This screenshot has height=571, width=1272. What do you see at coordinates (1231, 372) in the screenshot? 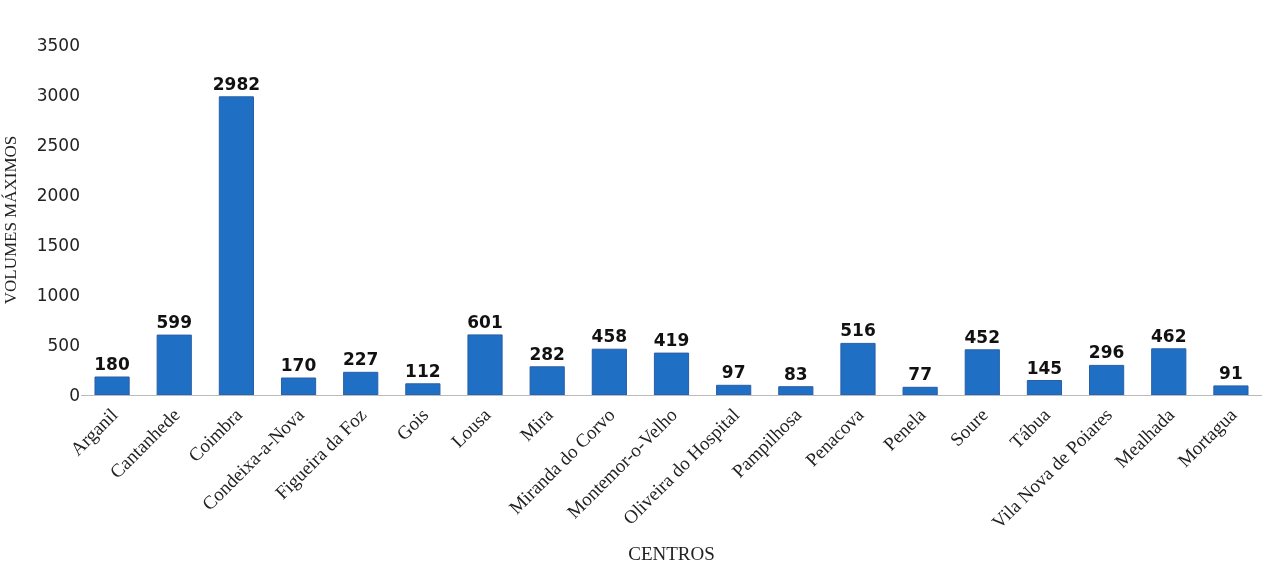
I see `data-label: 91` at bounding box center [1231, 372].